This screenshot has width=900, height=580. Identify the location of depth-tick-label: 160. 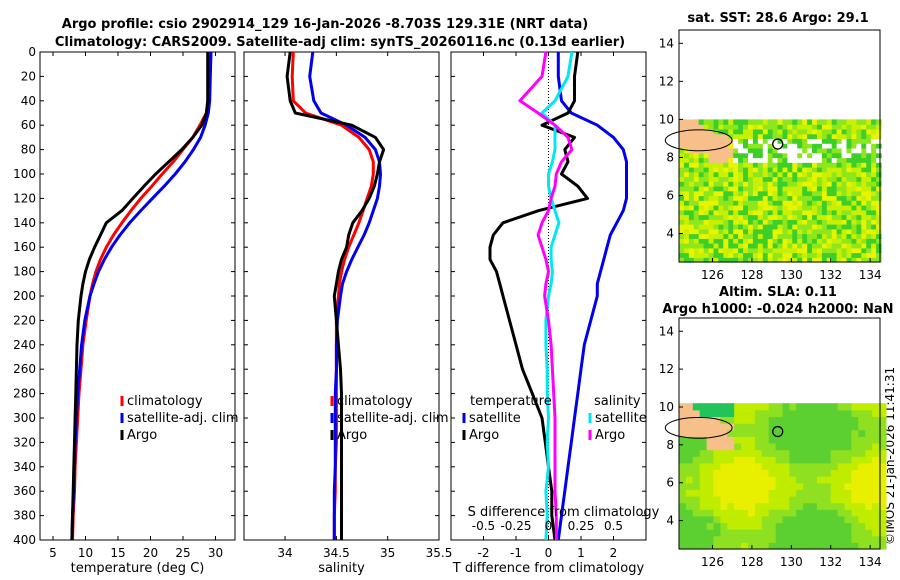
(24, 247).